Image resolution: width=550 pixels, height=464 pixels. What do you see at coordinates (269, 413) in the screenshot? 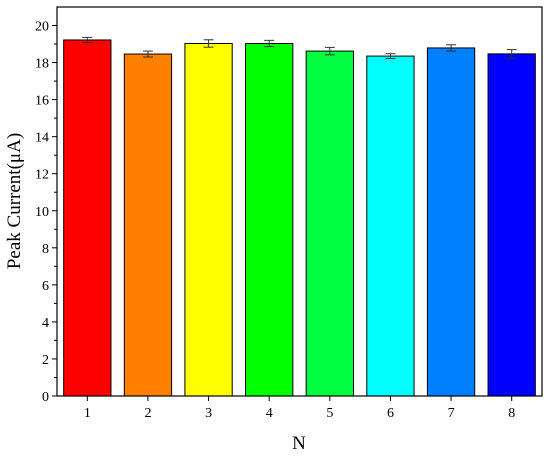
I see `x-tick-label-4: 4` at bounding box center [269, 413].